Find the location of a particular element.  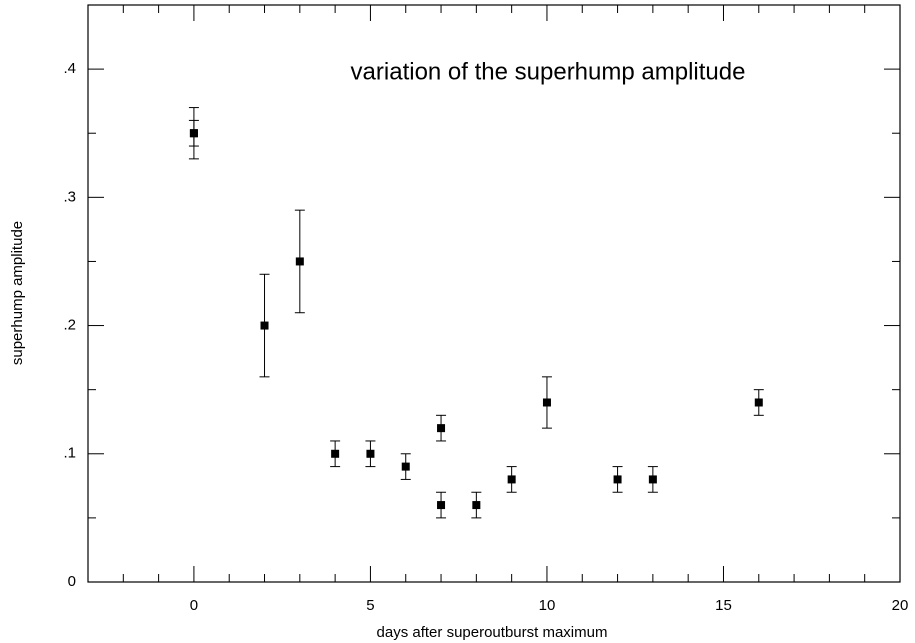

y-tick-label: .4 is located at coordinates (69, 68).